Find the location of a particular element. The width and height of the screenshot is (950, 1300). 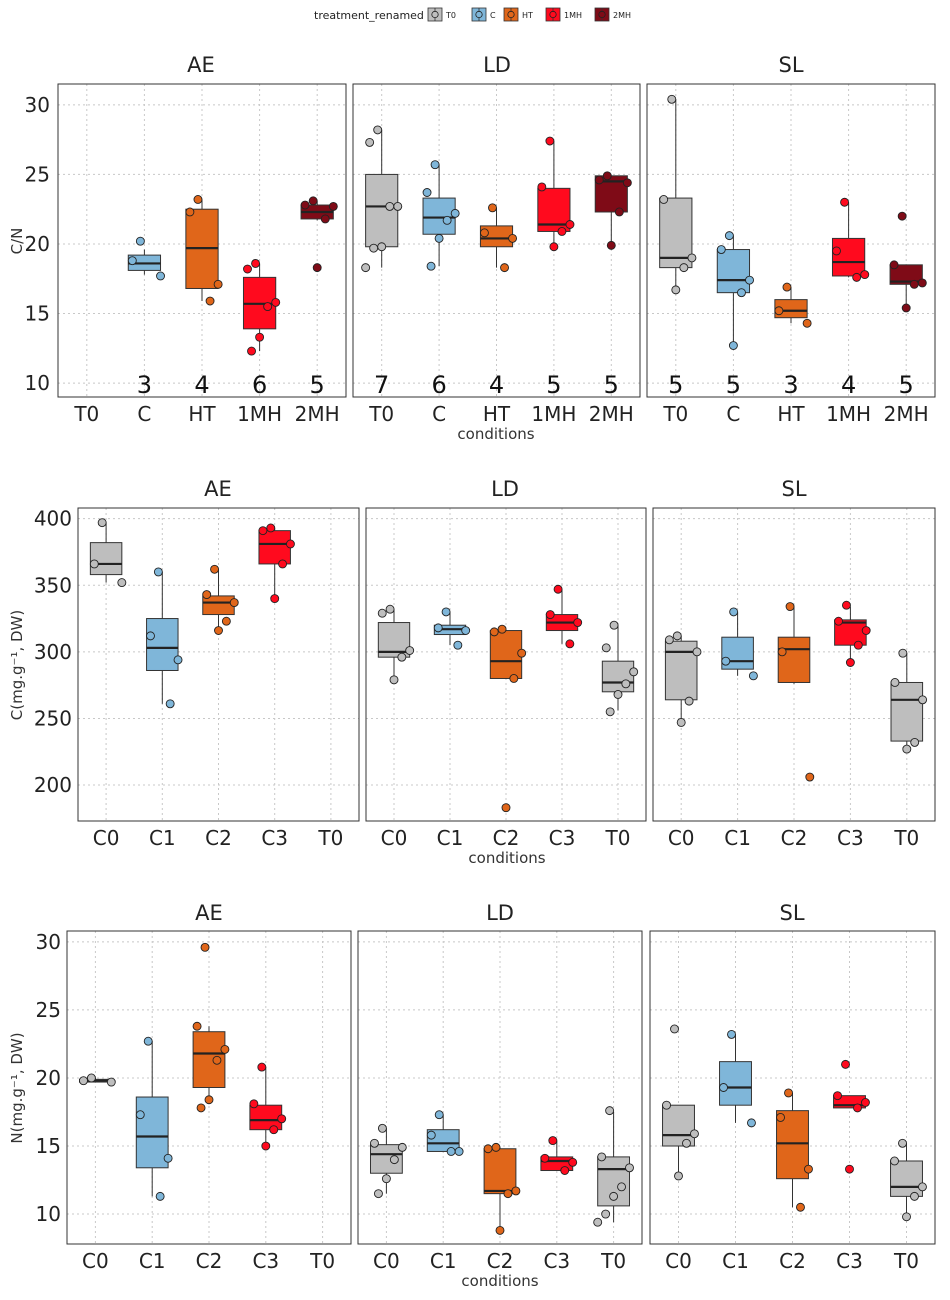

y-tick-label: 25 is located at coordinates (37, 174).